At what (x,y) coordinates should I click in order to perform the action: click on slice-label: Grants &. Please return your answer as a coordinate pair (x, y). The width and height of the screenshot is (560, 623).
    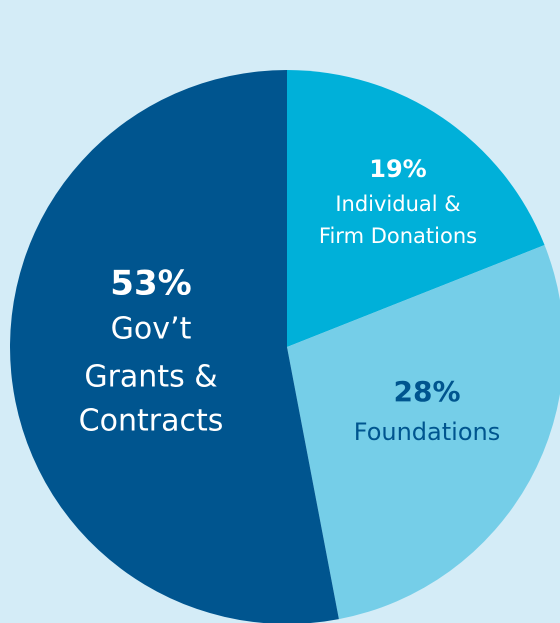
    Looking at the image, I should click on (150, 377).